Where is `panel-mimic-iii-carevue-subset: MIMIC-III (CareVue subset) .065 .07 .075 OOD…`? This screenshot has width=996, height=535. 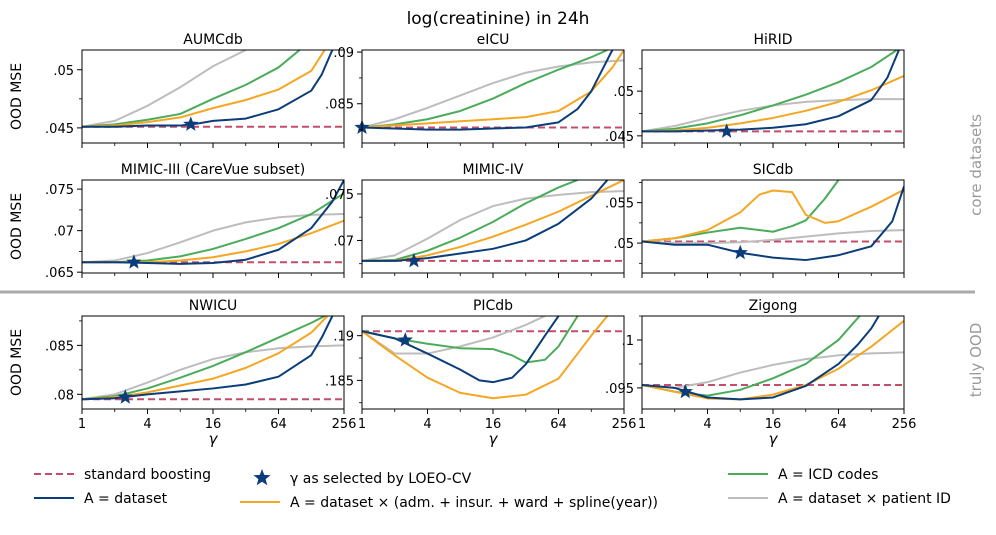 panel-mimic-iii-carevue-subset: MIMIC-III (CareVue subset) .065 .07 .075 OOD… is located at coordinates (177, 221).